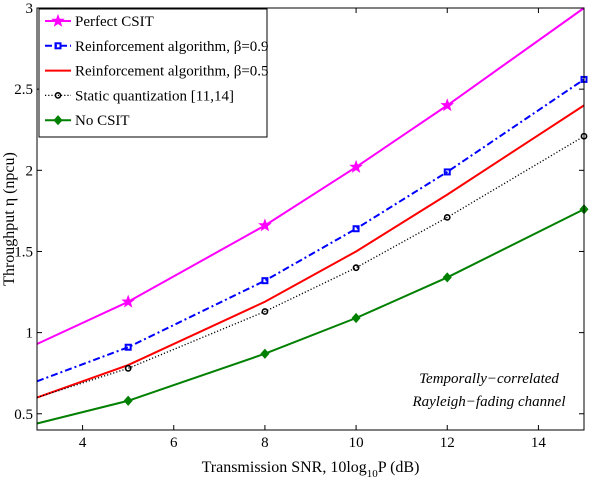 The width and height of the screenshot is (590, 484). I want to click on legend-entry: Reinforcement algorithm, β=0.9, so click(157, 47).